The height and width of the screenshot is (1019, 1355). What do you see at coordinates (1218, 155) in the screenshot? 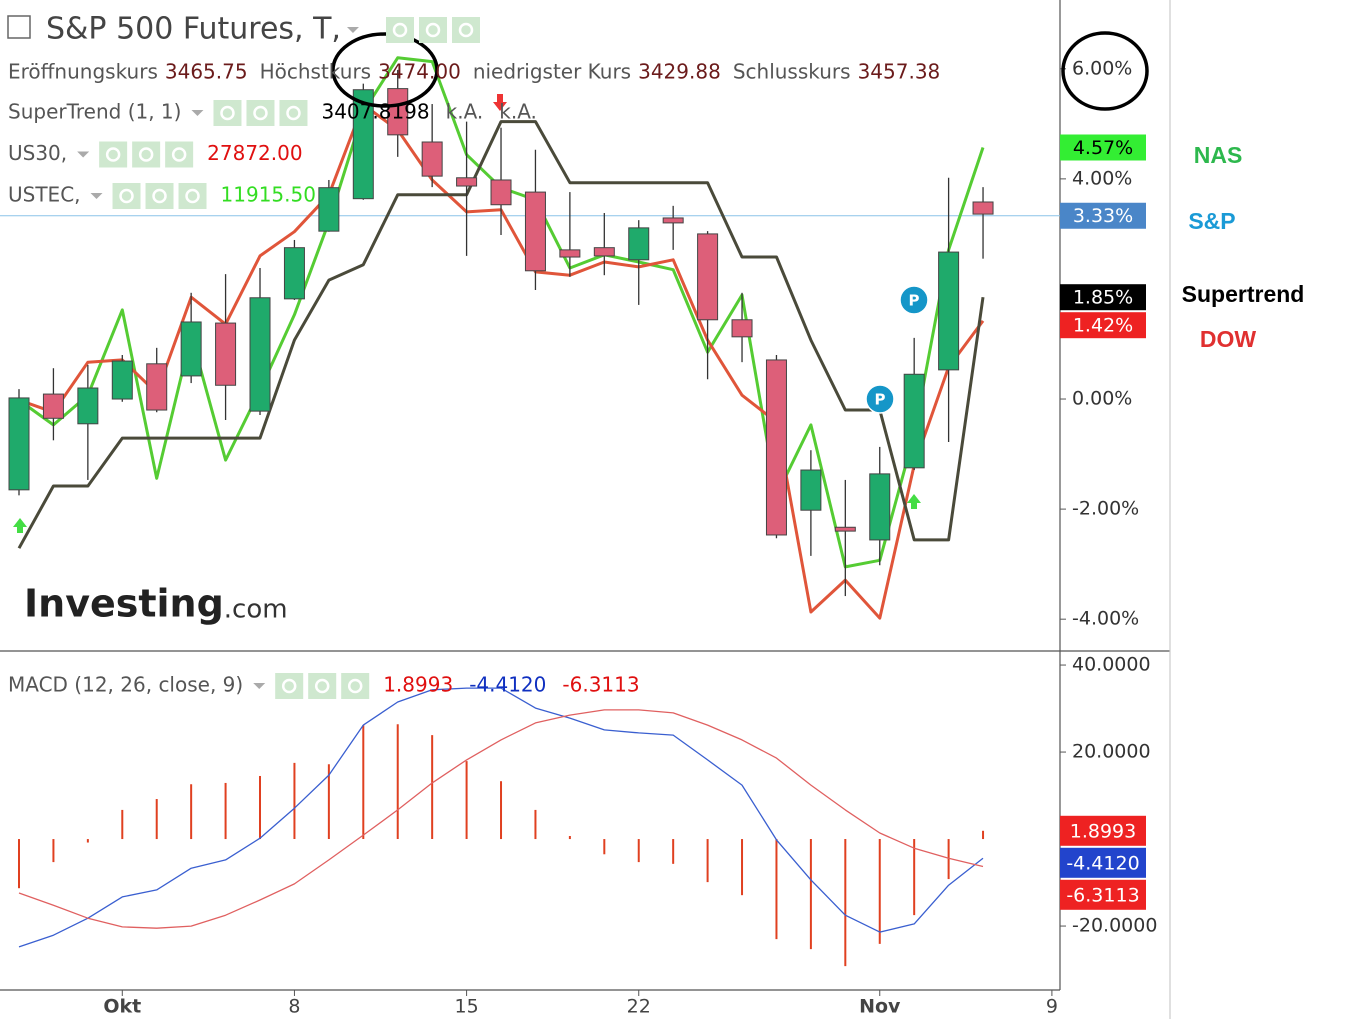
I see `series-label: NAS` at bounding box center [1218, 155].